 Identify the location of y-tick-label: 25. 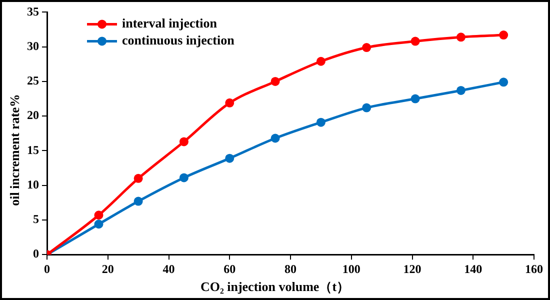
(33, 81).